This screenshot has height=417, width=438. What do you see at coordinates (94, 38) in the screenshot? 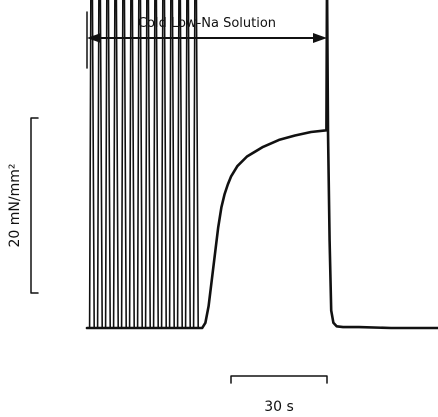
I see `bracket-left-arrowhead` at bounding box center [94, 38].